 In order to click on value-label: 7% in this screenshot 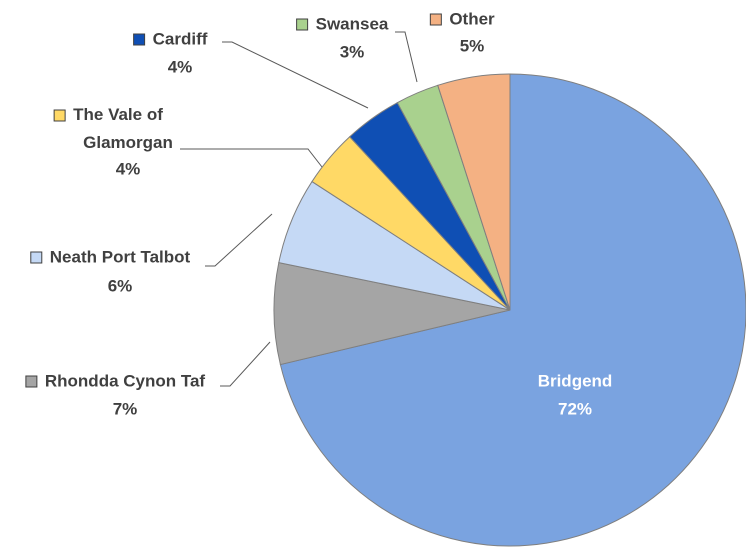, I will do `click(125, 408)`.